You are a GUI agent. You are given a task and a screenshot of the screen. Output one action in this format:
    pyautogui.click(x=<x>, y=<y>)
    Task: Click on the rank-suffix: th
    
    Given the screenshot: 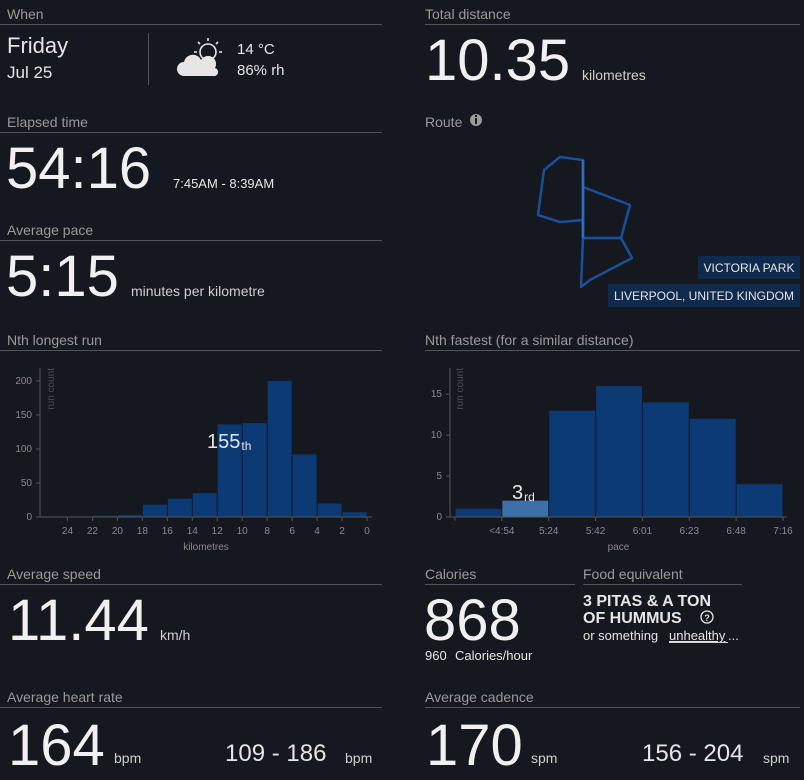 What is the action you would take?
    pyautogui.click(x=246, y=446)
    